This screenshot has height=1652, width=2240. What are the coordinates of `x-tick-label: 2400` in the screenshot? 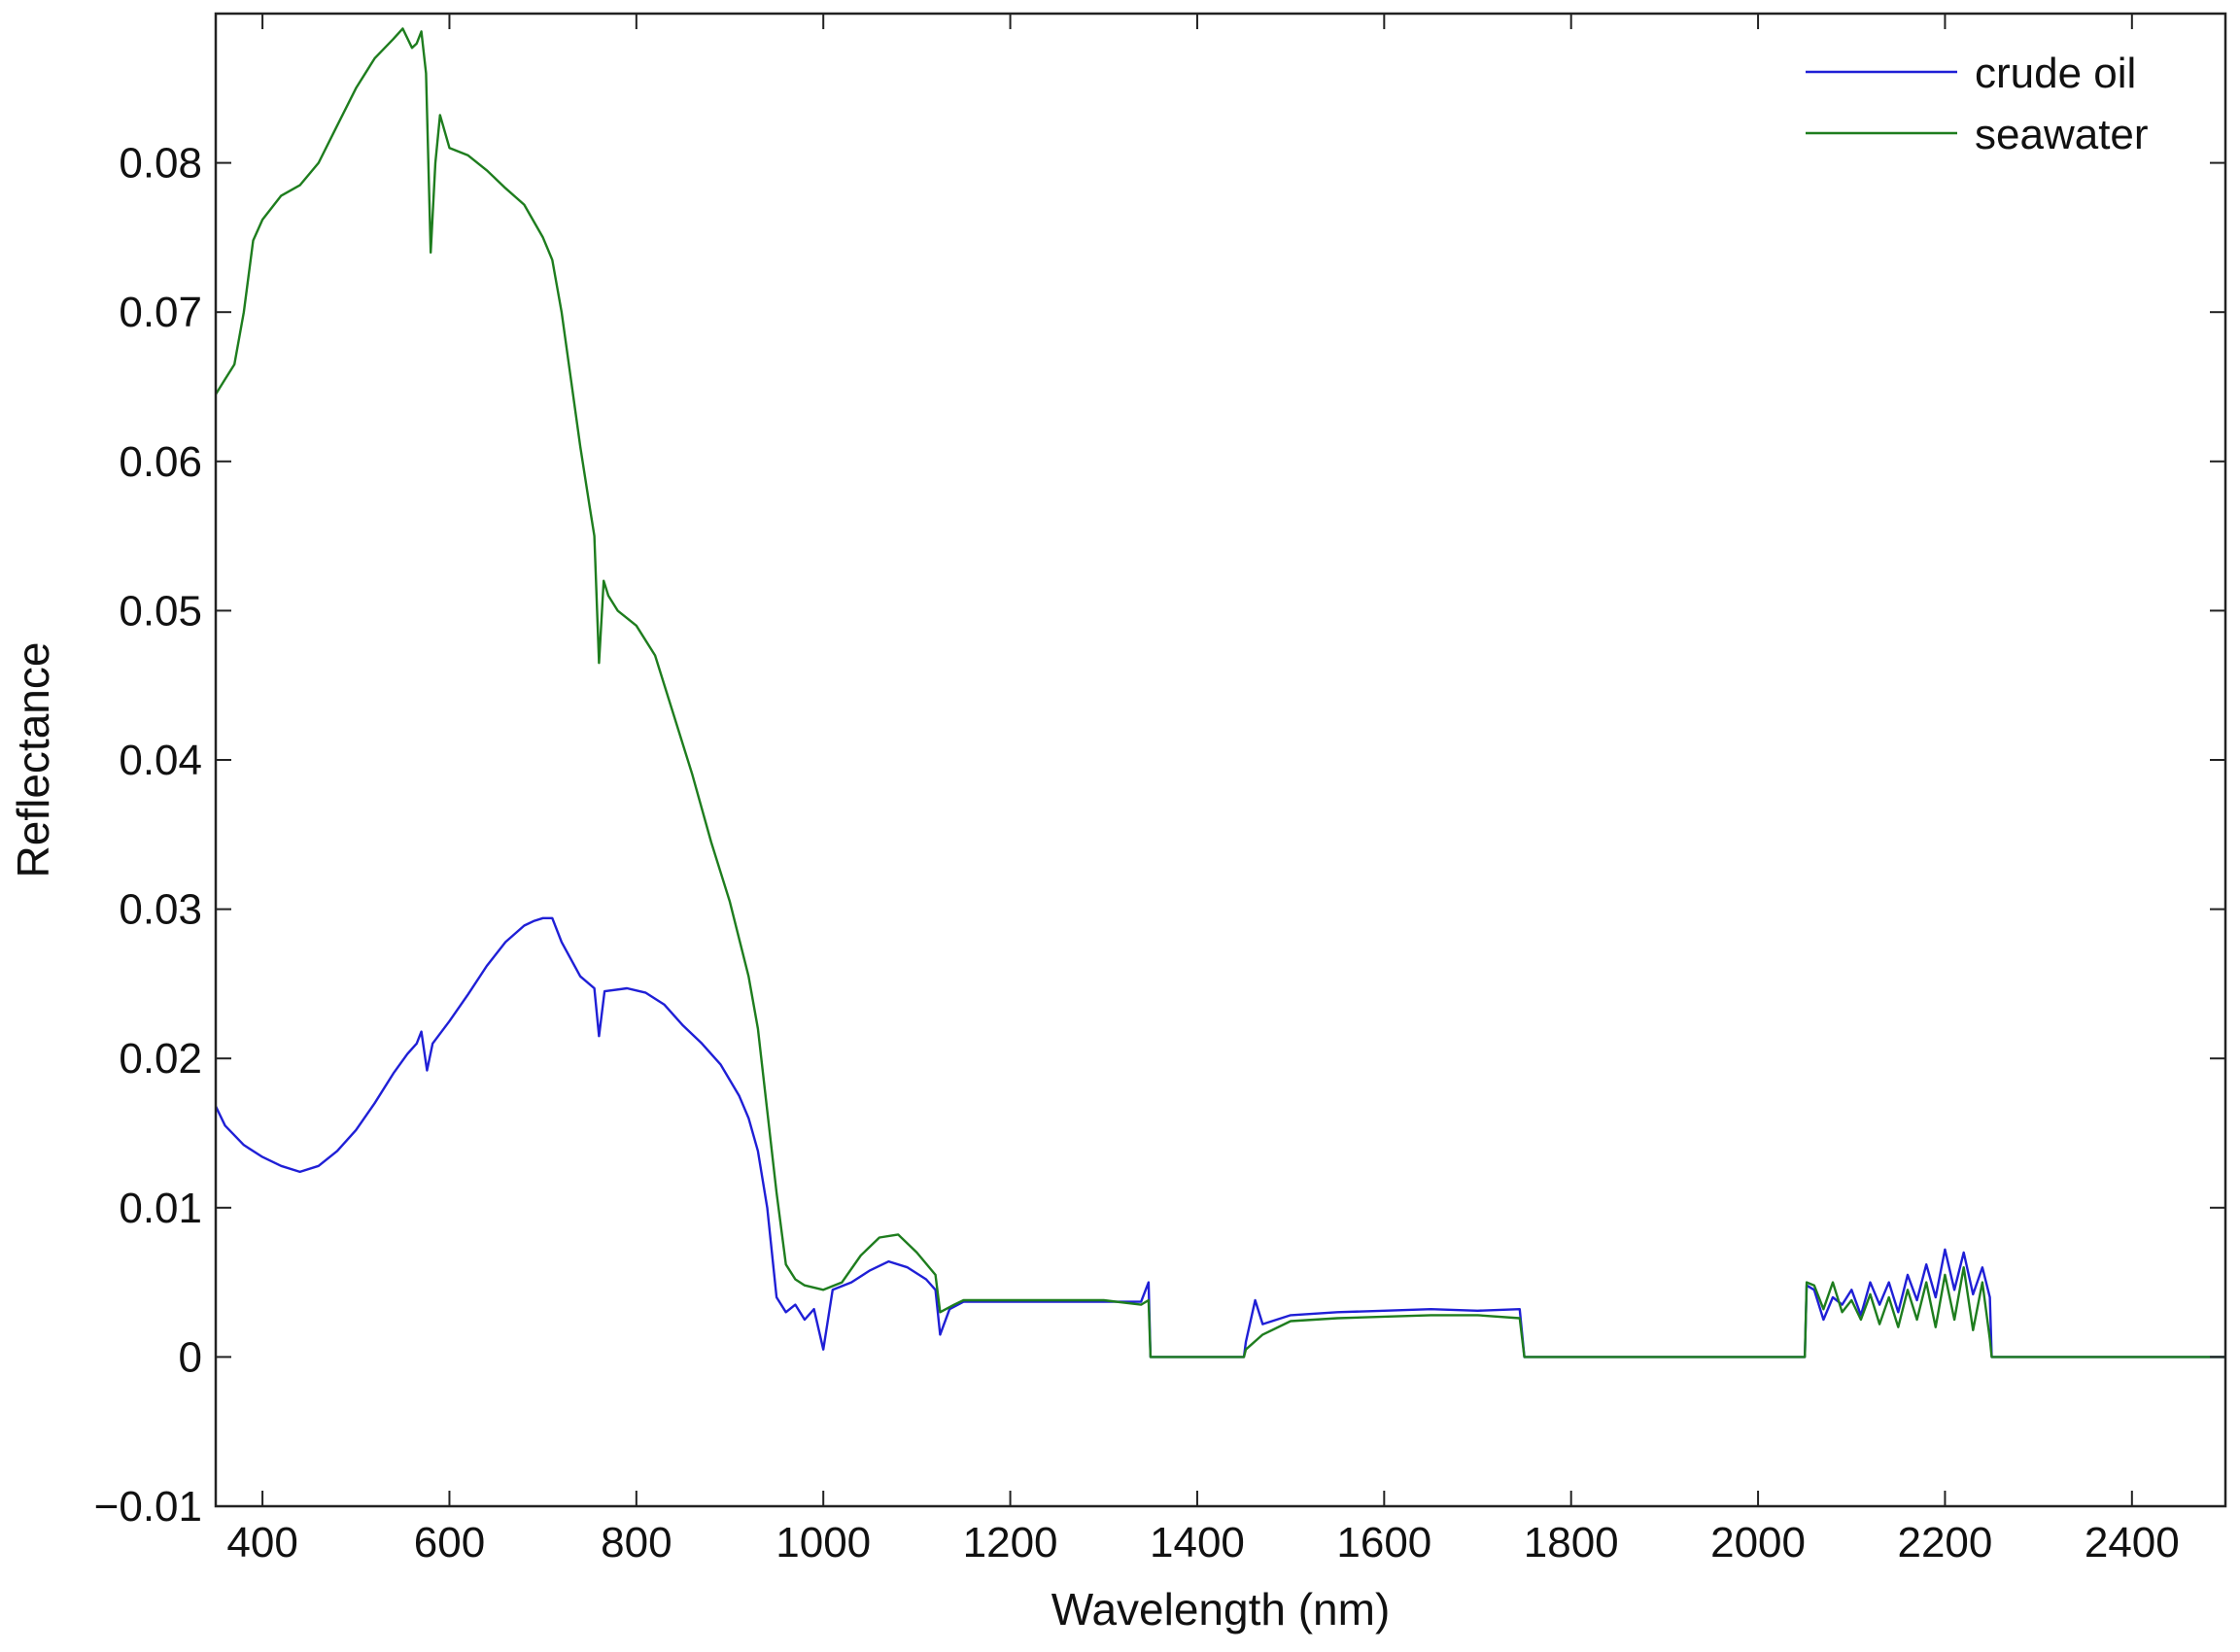 It's located at (2132, 1542).